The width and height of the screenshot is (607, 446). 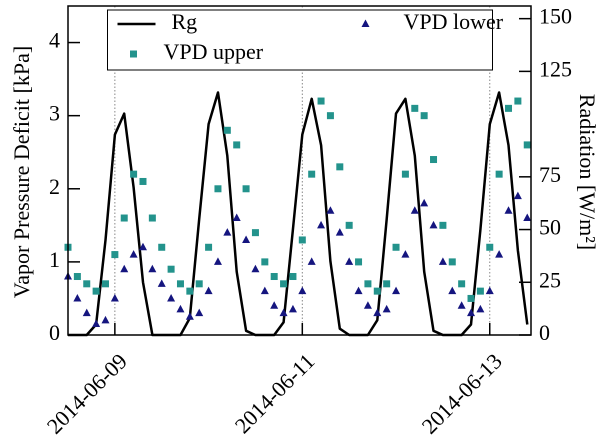 I want to click on x-tick-label: 2014-06-09, so click(x=87, y=393).